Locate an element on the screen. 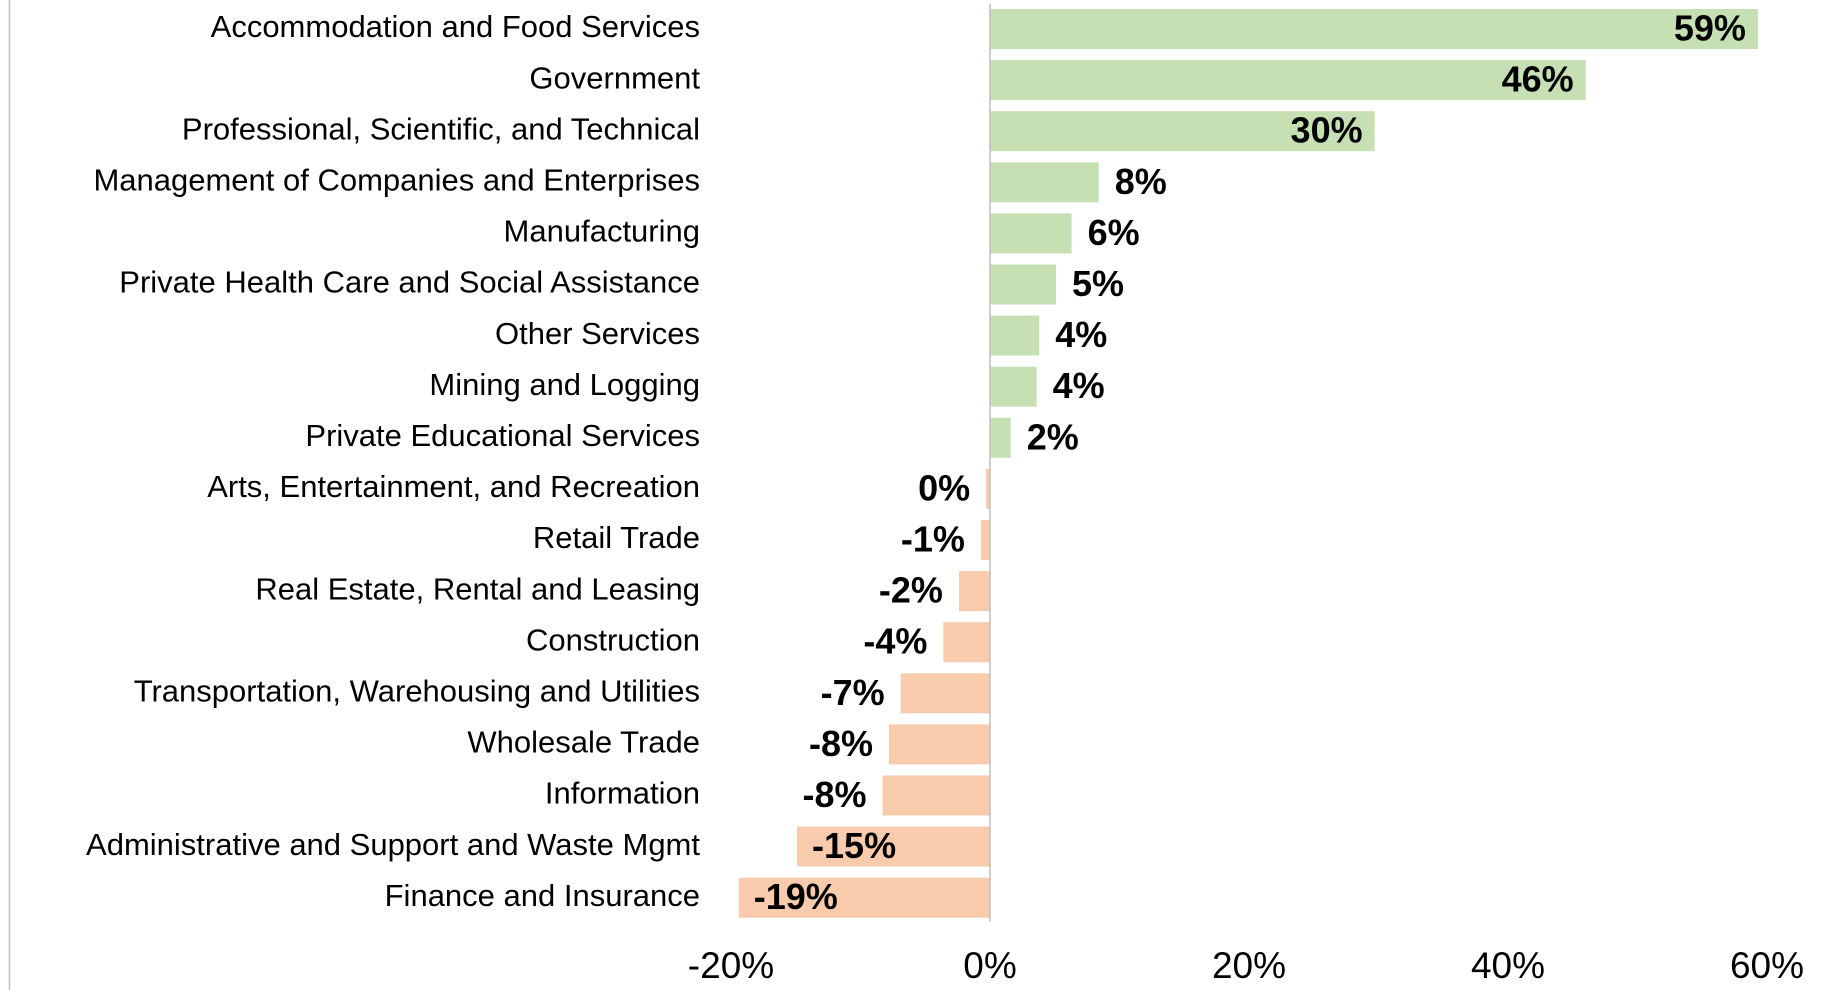 This screenshot has width=1829, height=990. value-label: -7% is located at coordinates (853, 692).